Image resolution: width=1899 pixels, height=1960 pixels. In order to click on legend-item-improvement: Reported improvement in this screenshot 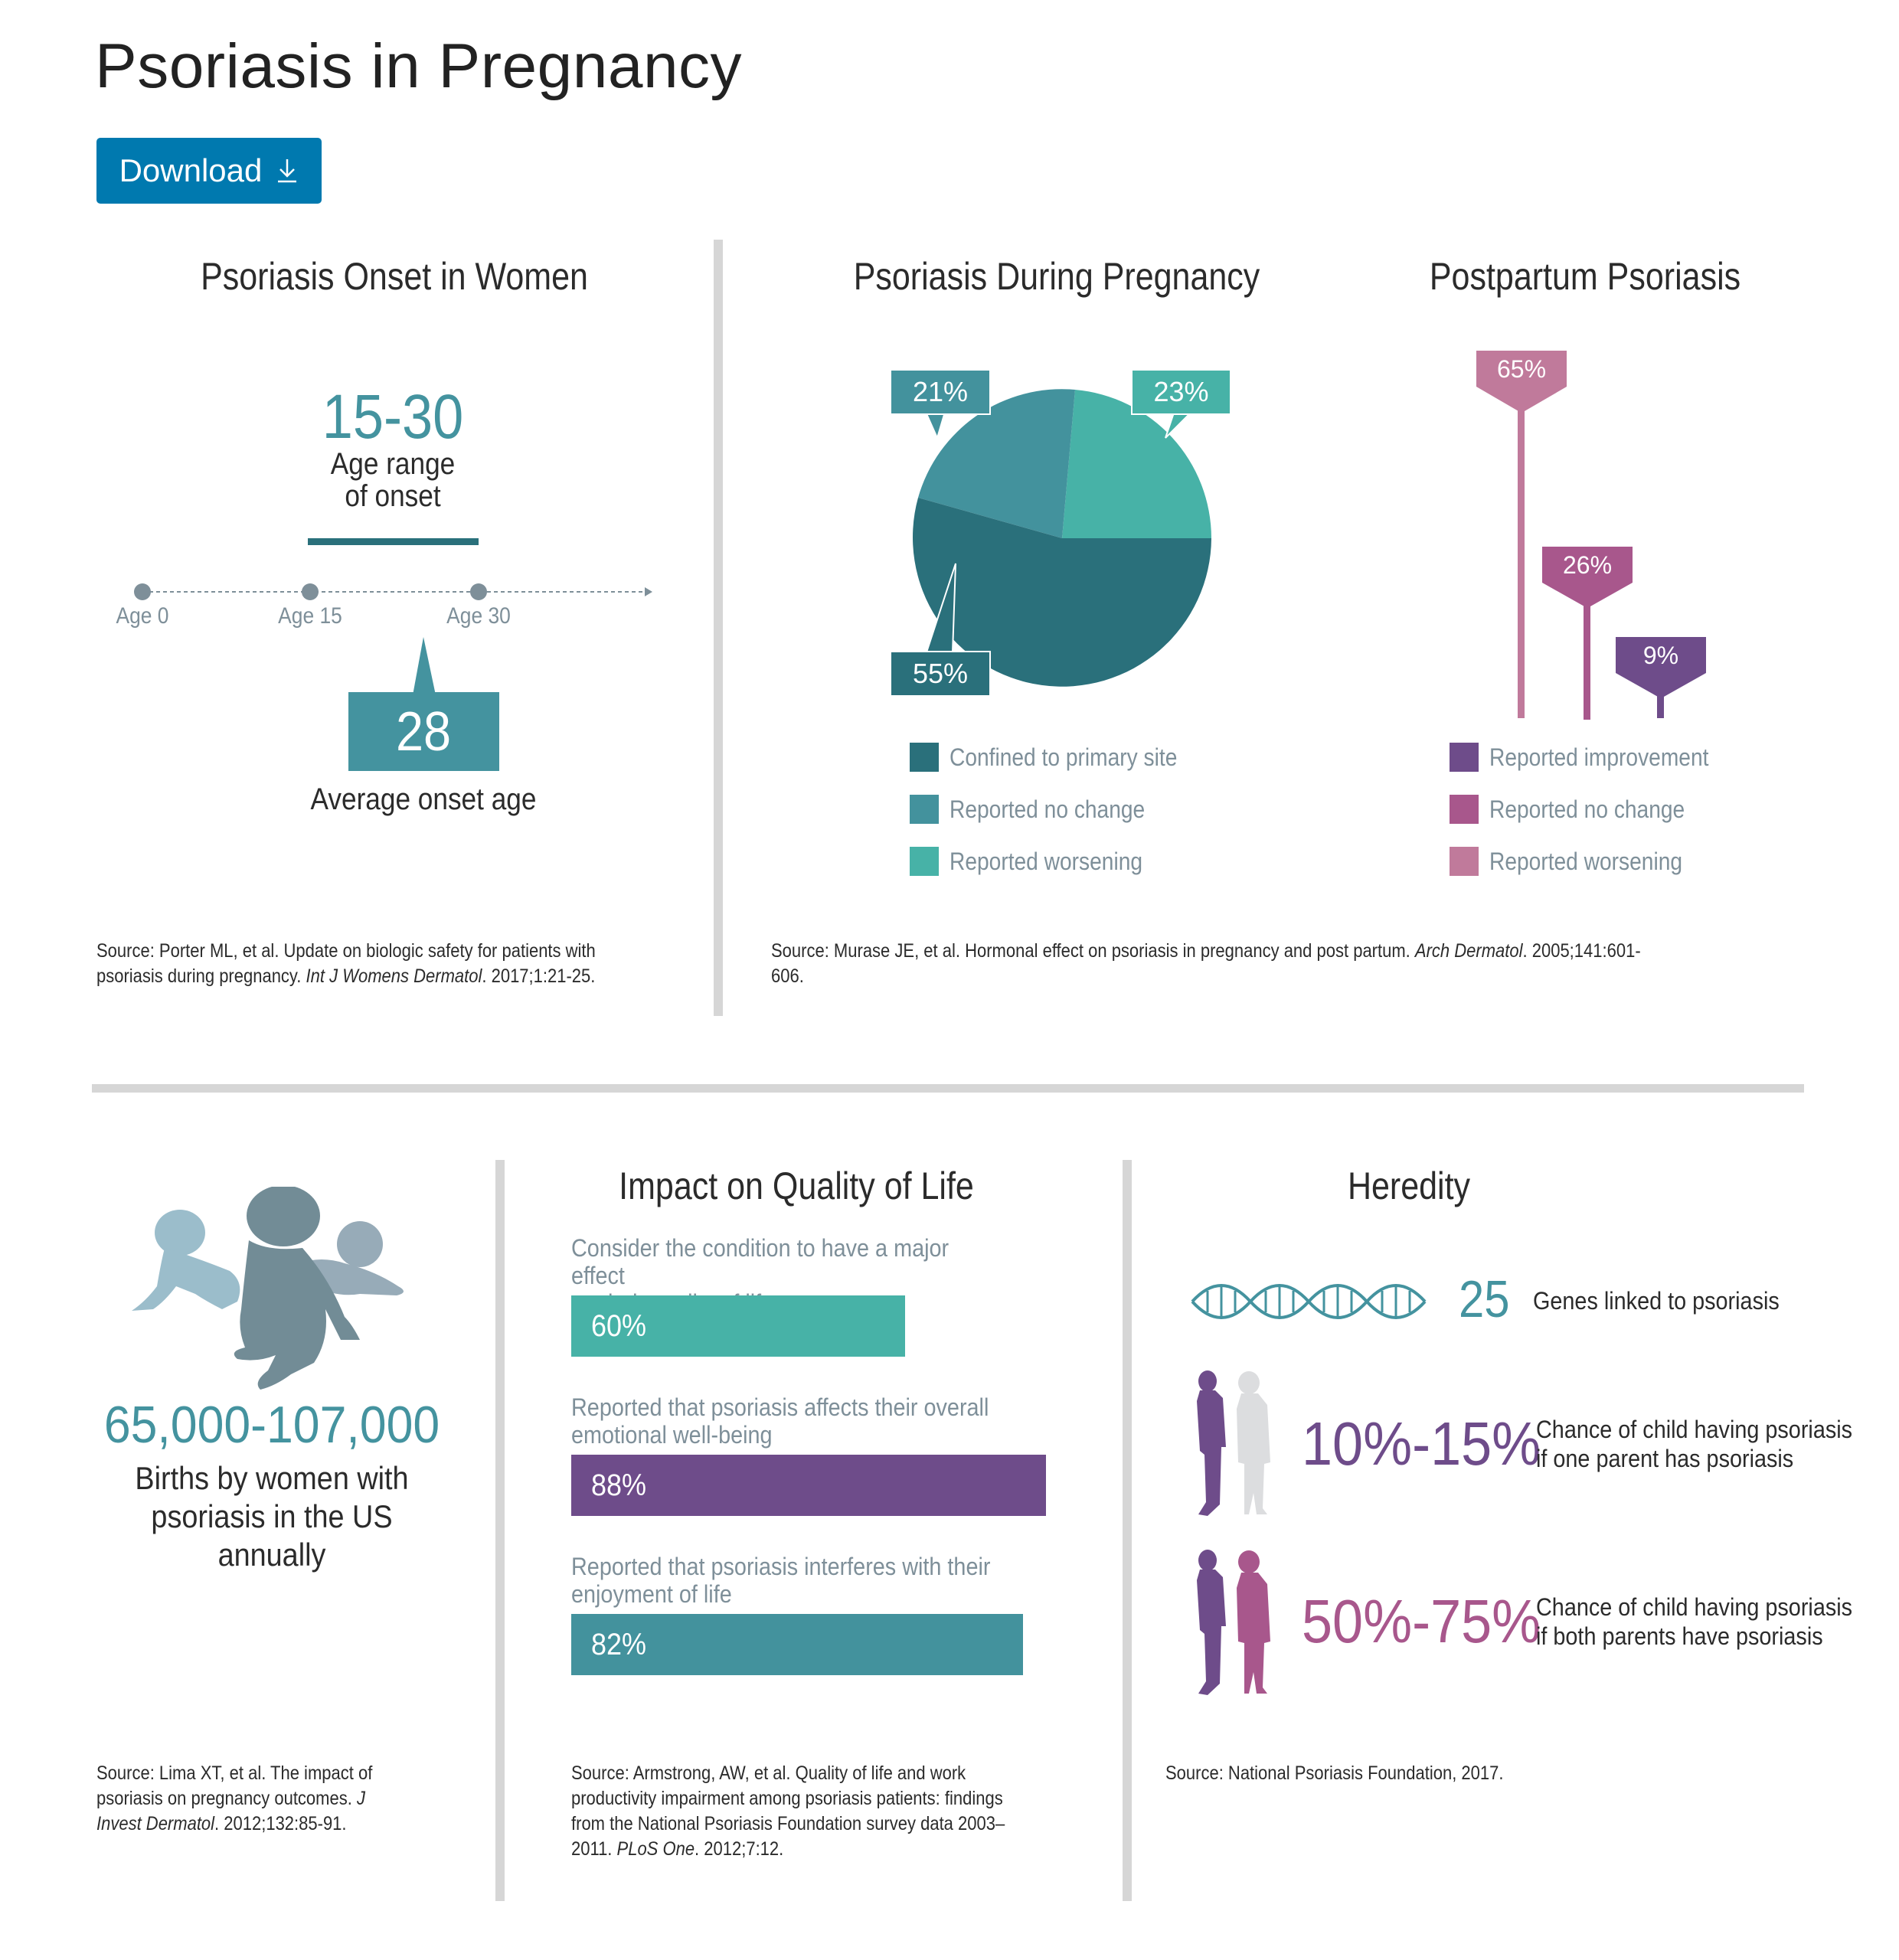, I will do `click(1594, 757)`.